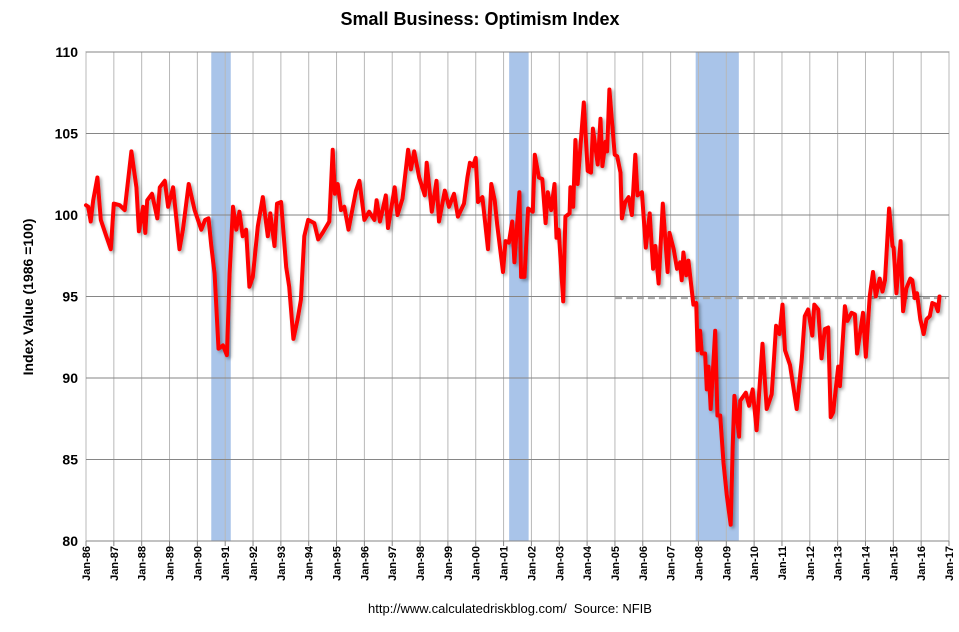  What do you see at coordinates (755, 563) in the screenshot?
I see `x-tick-label: Jan-10` at bounding box center [755, 563].